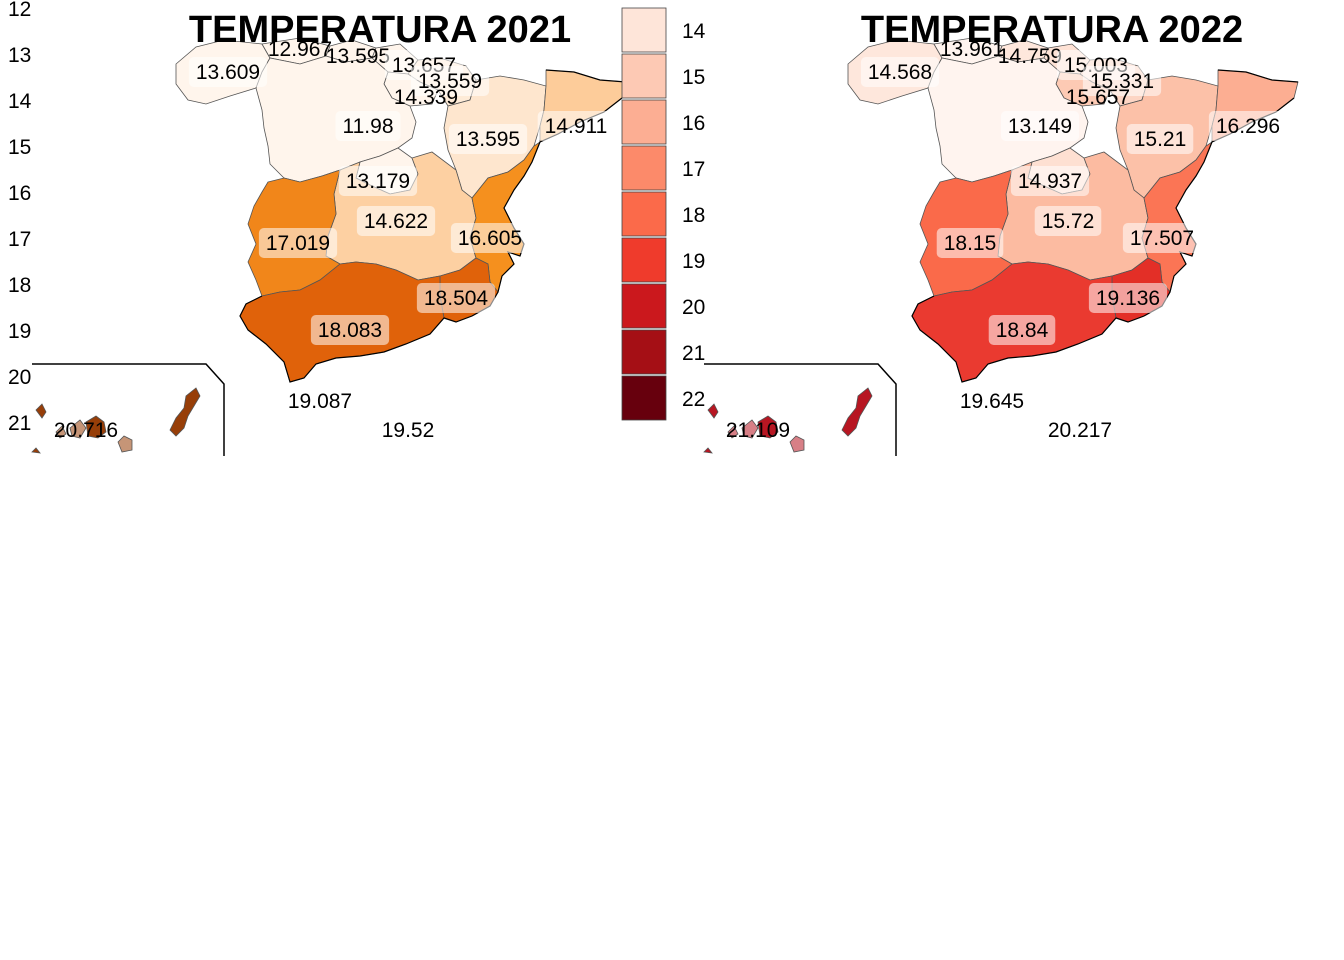  I want to click on value-label-extremadura: 18.15, so click(970, 243).